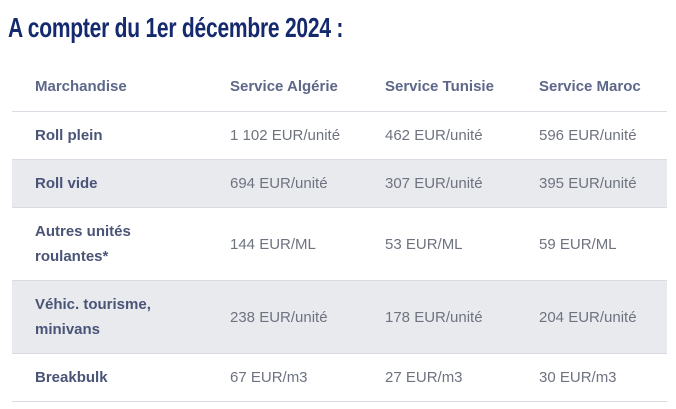 The image size is (676, 409). I want to click on column-header-service-algerie: Service Algérie, so click(284, 87).